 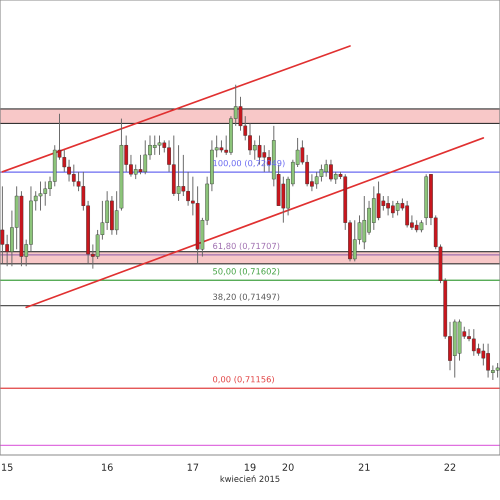 I want to click on ref-line-label: 50,00 (0,71602), so click(x=246, y=272).